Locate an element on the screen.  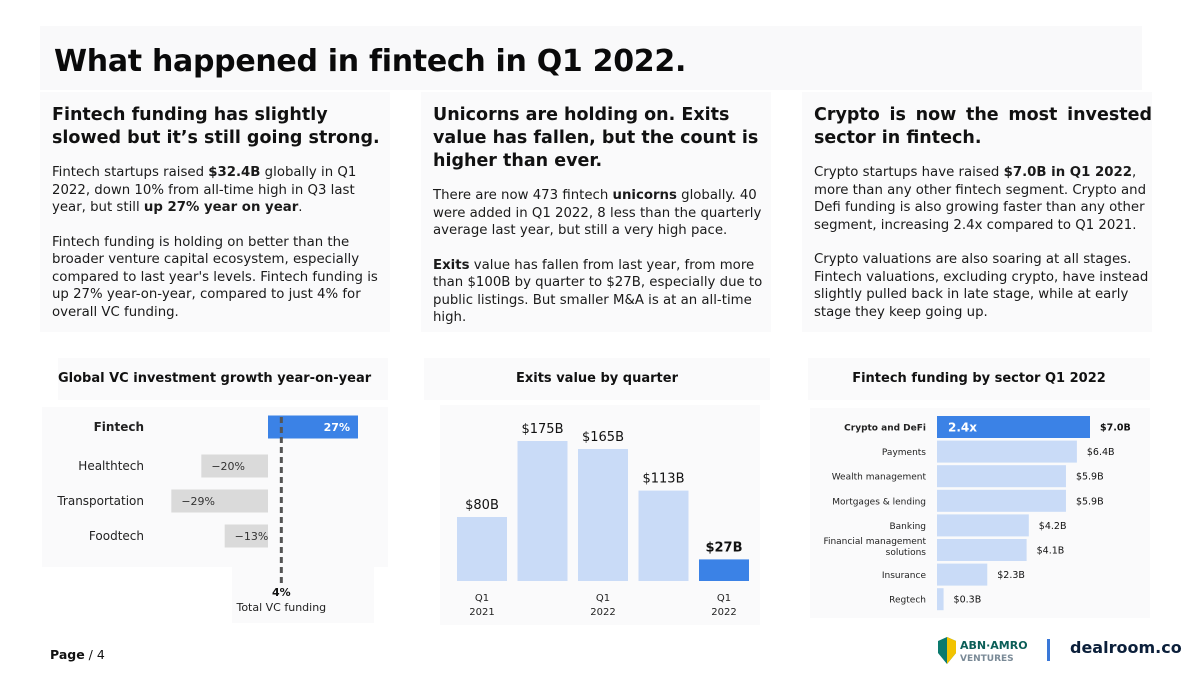
page-title: What happened in fintech in Q1 2022. is located at coordinates (370, 61).